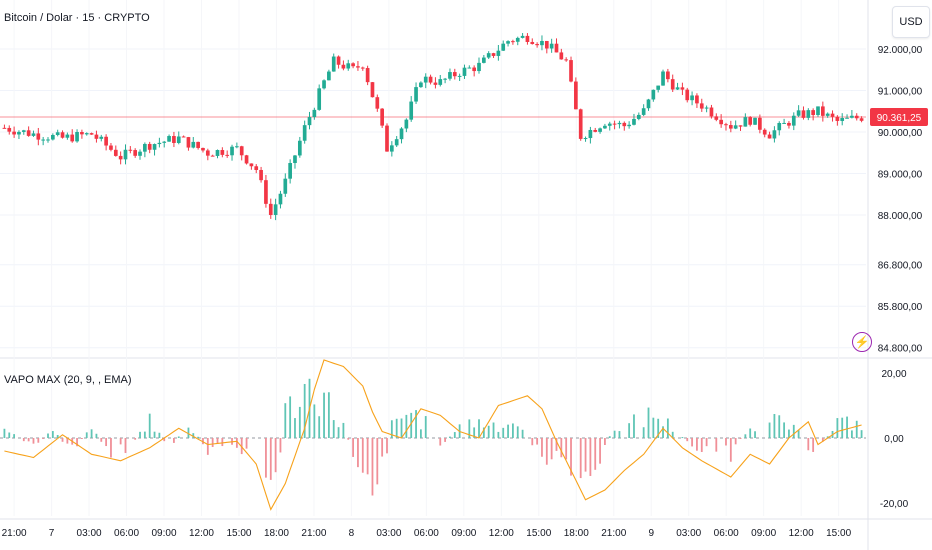  Describe the element at coordinates (911, 22) in the screenshot. I see `currency-button: USD` at that location.